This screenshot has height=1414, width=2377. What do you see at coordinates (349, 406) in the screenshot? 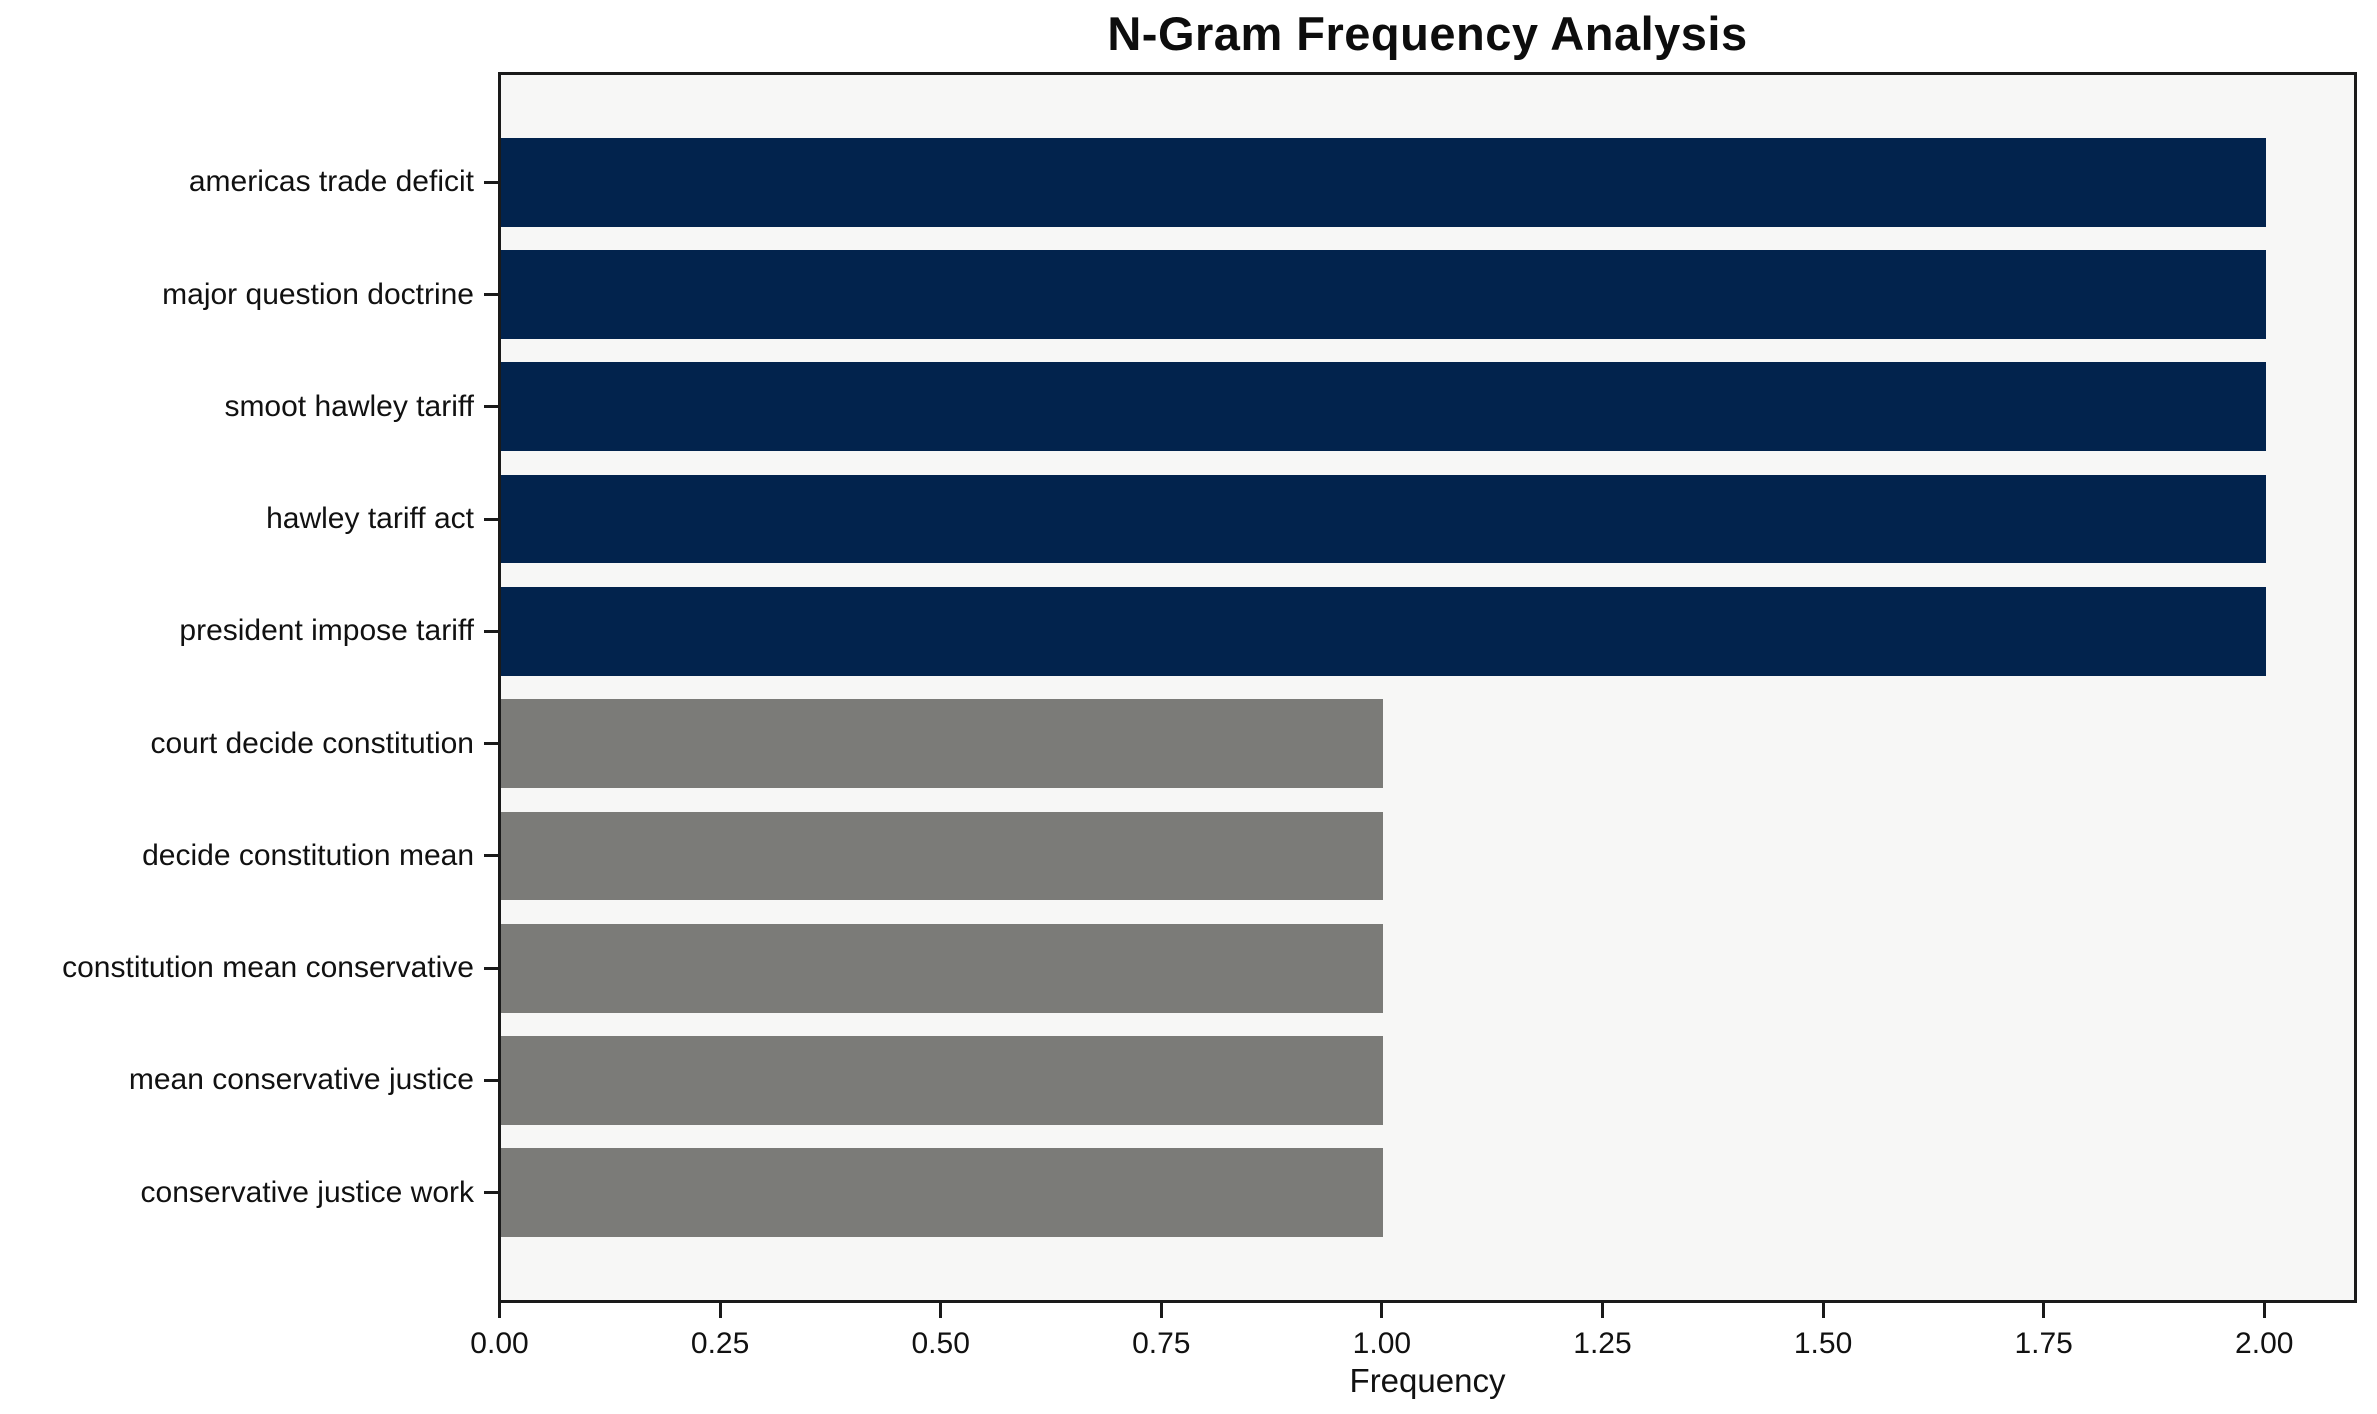
I see `y-axis-label: smoot hawley tariff` at bounding box center [349, 406].